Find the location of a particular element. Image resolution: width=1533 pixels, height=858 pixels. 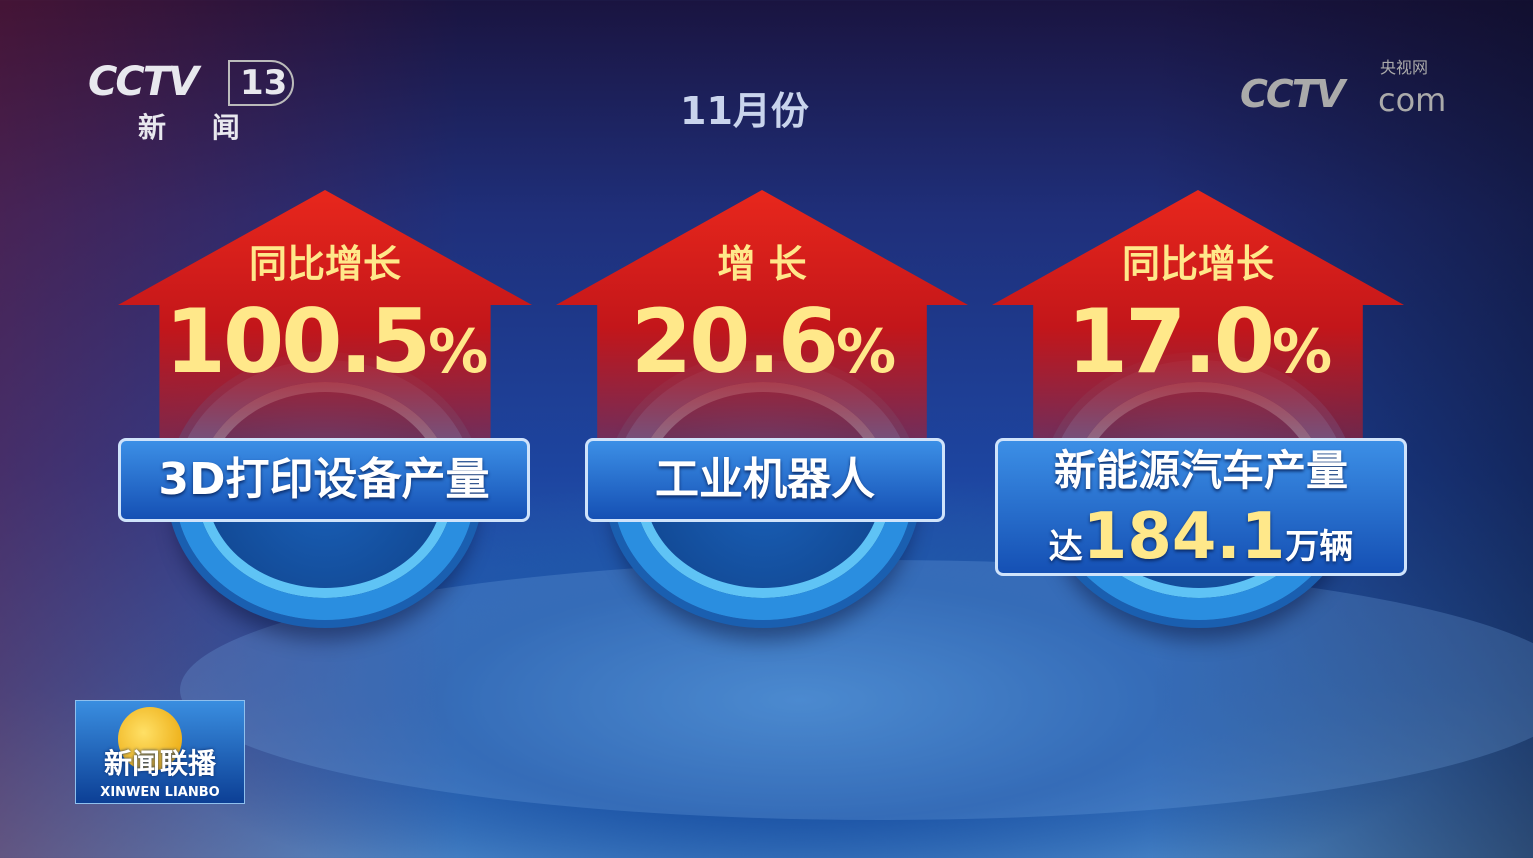

sub-number: 184.1 is located at coordinates (1184, 537).